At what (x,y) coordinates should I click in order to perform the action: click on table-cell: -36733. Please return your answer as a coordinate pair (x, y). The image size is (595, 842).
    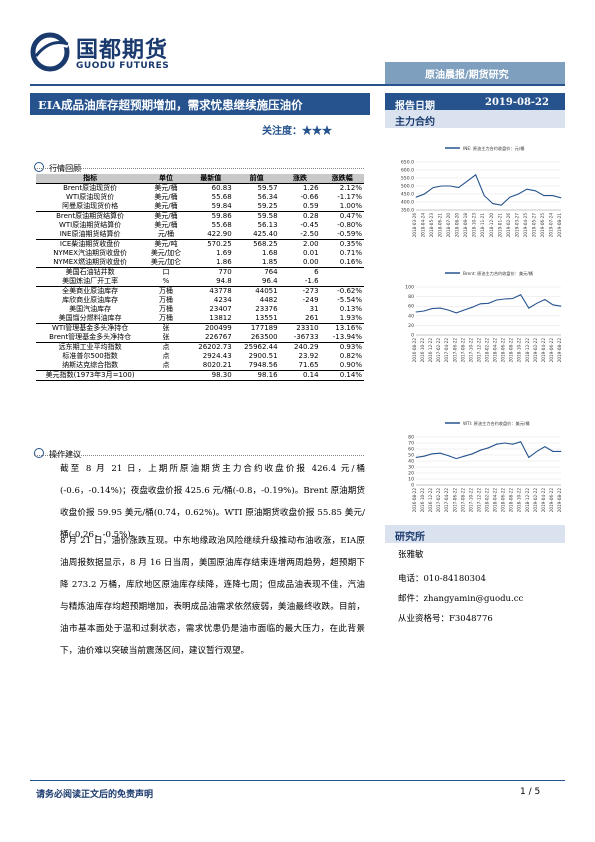
    Looking at the image, I should click on (306, 337).